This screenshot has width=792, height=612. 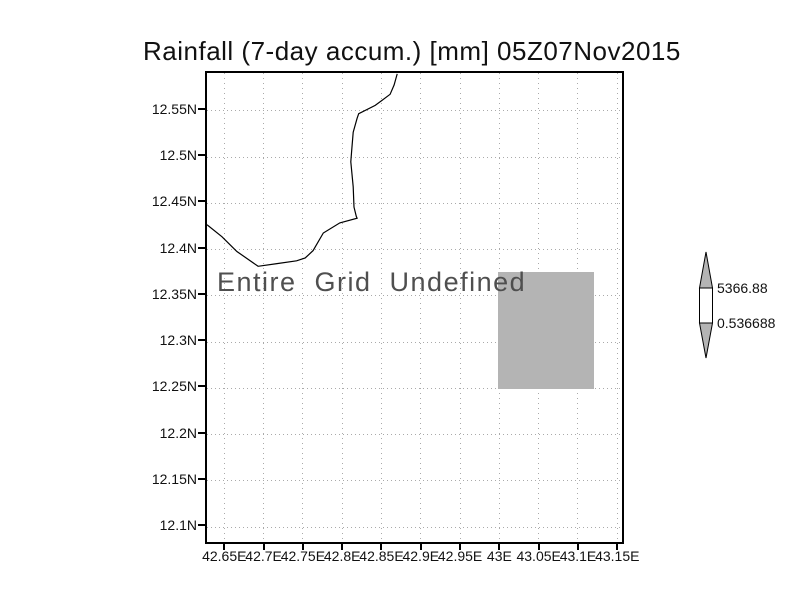 I want to click on x-tick-label: 42.95E, so click(x=460, y=556).